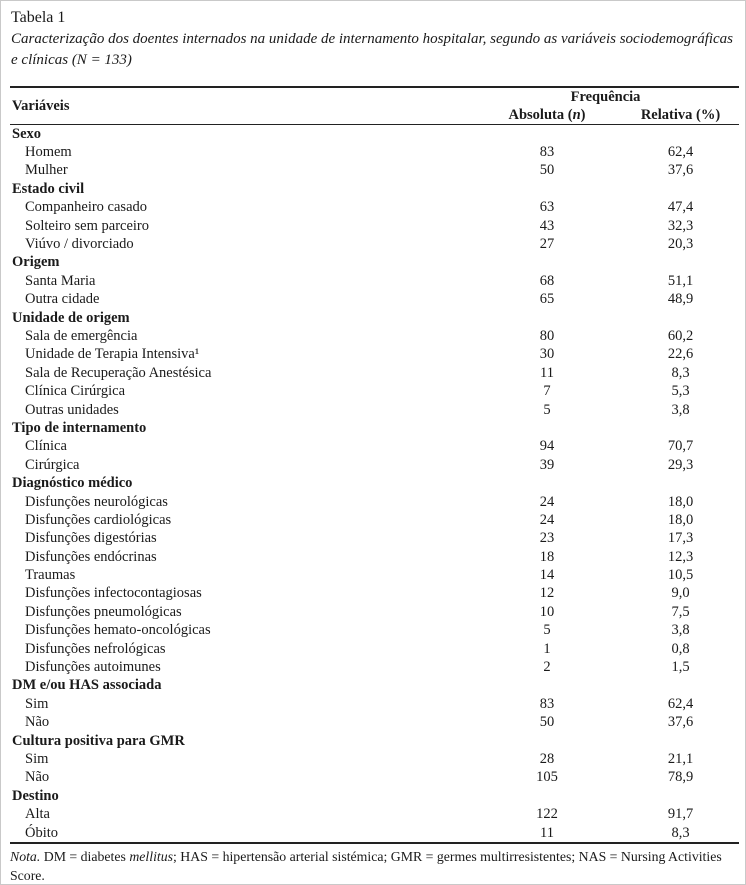  What do you see at coordinates (680, 758) in the screenshot?
I see `row-pct: 21,1` at bounding box center [680, 758].